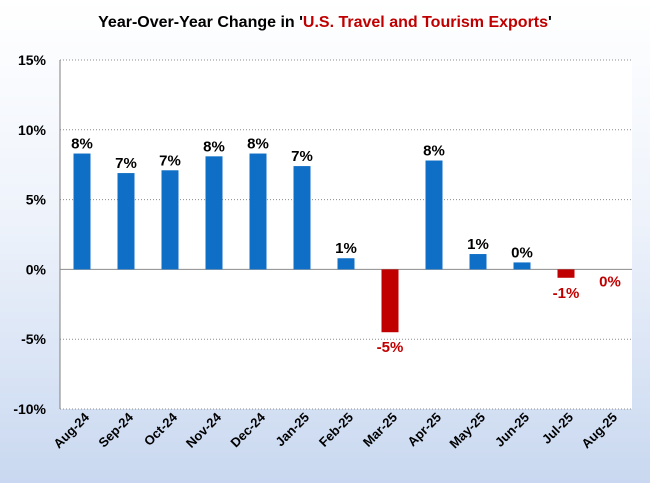 The image size is (650, 483). Describe the element at coordinates (566, 293) in the screenshot. I see `data-label: -1%` at that location.